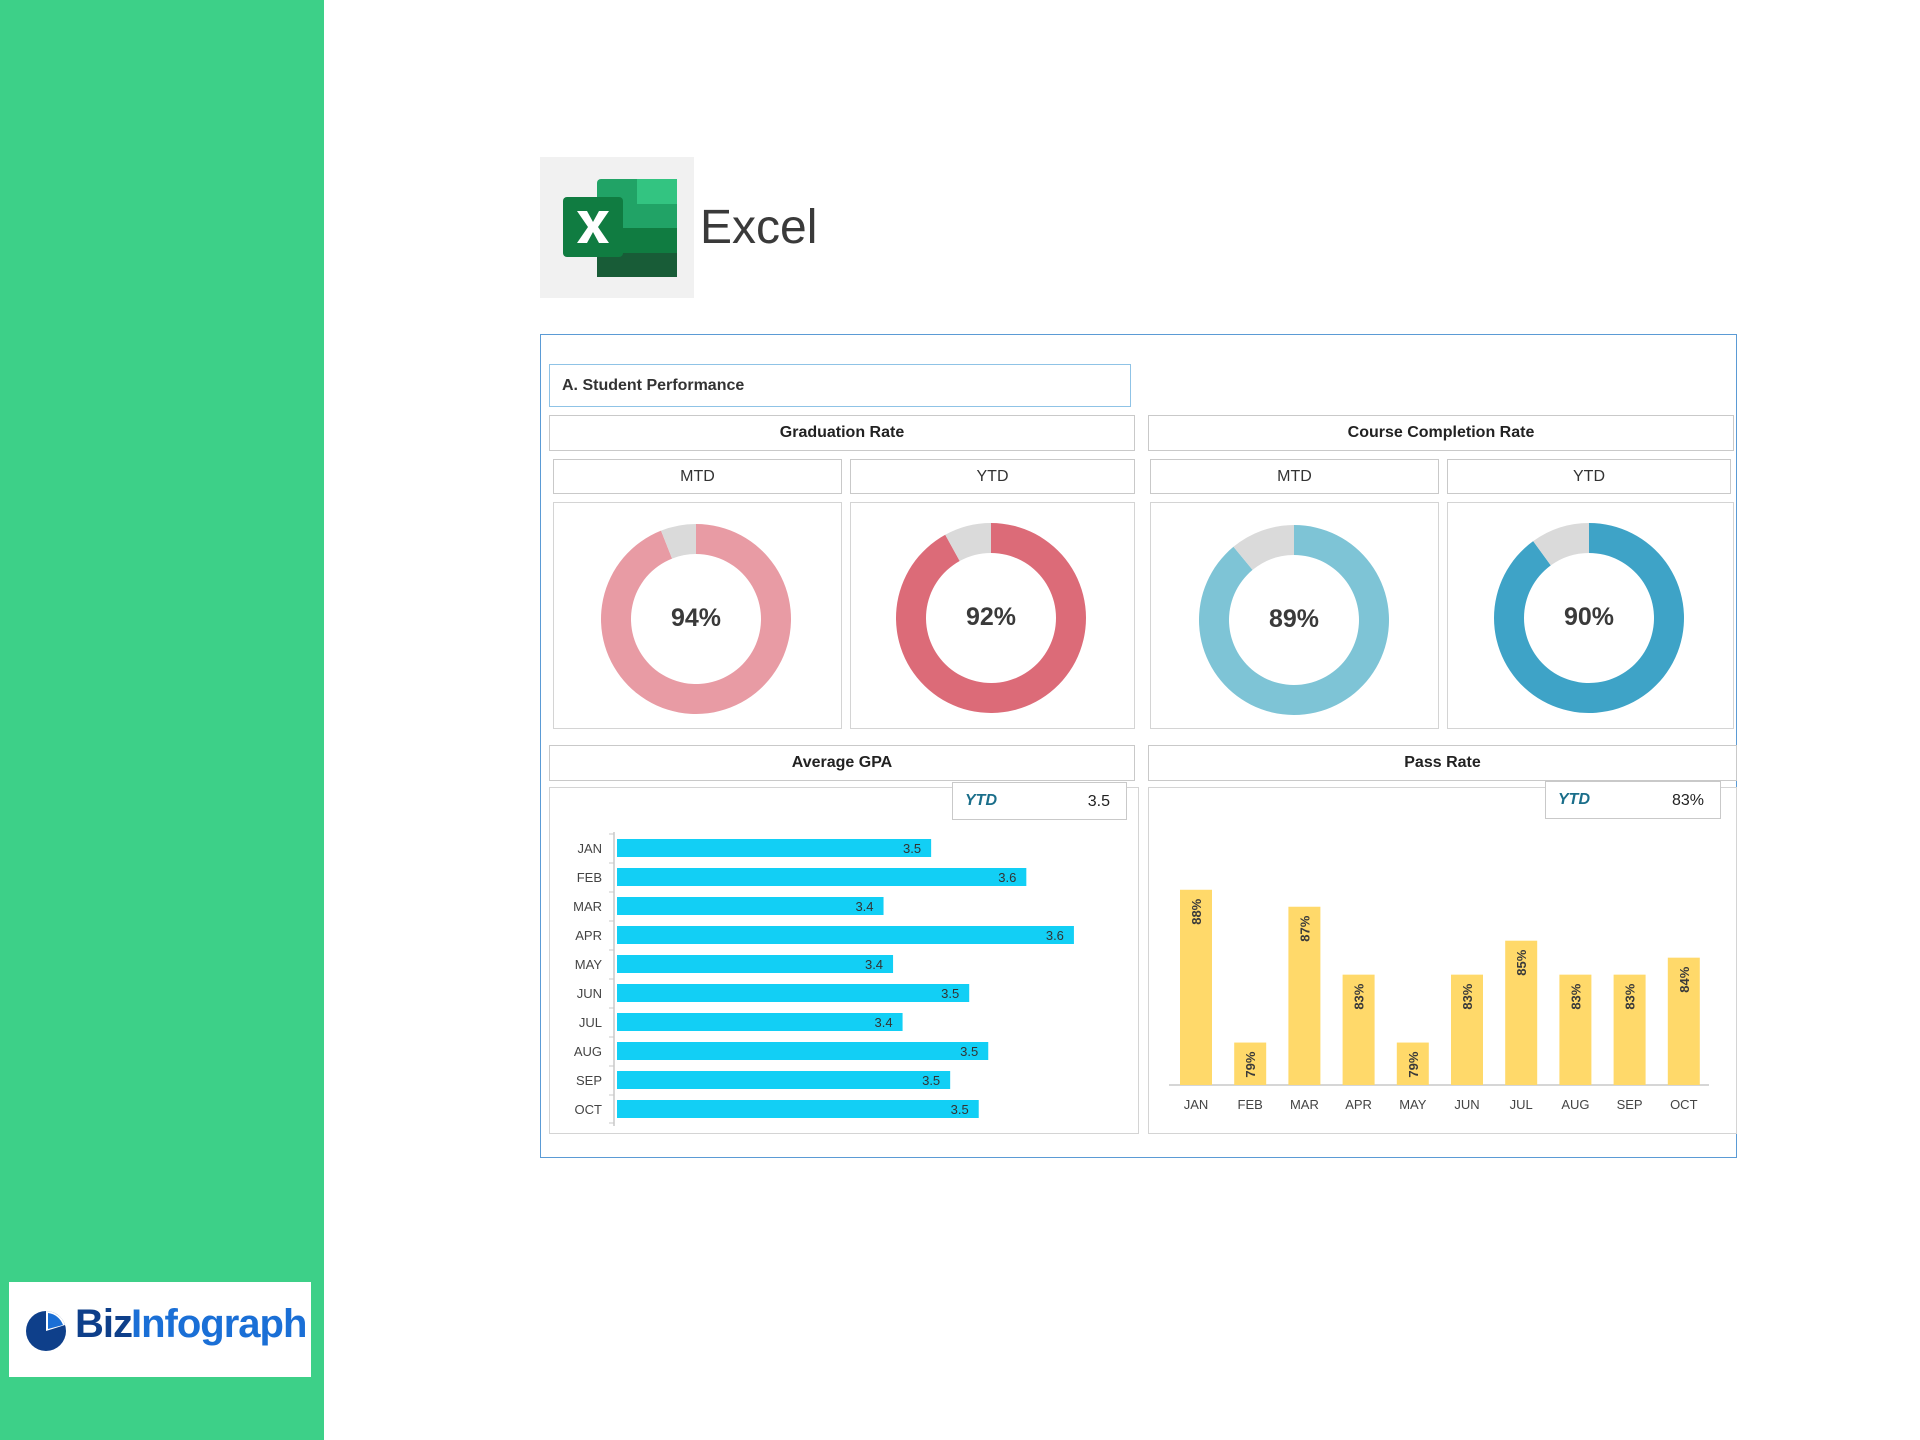  Describe the element at coordinates (1575, 1104) in the screenshot. I see `pass-month-label: AUG` at that location.